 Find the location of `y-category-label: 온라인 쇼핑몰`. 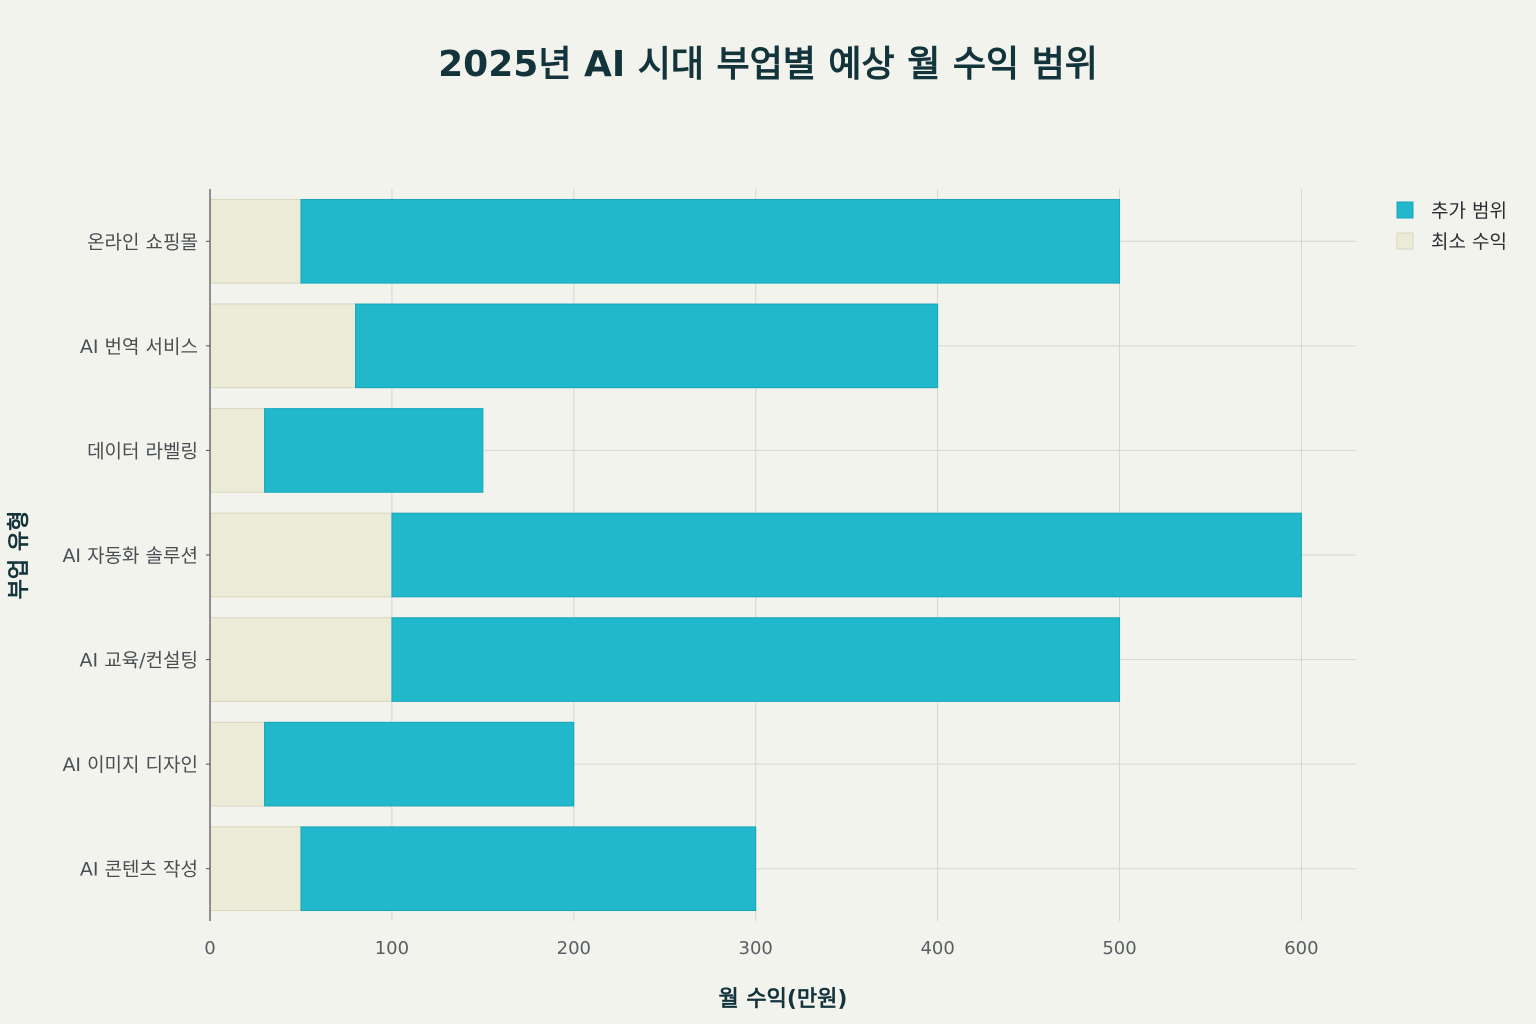

y-category-label: 온라인 쇼핑몰 is located at coordinates (142, 242).